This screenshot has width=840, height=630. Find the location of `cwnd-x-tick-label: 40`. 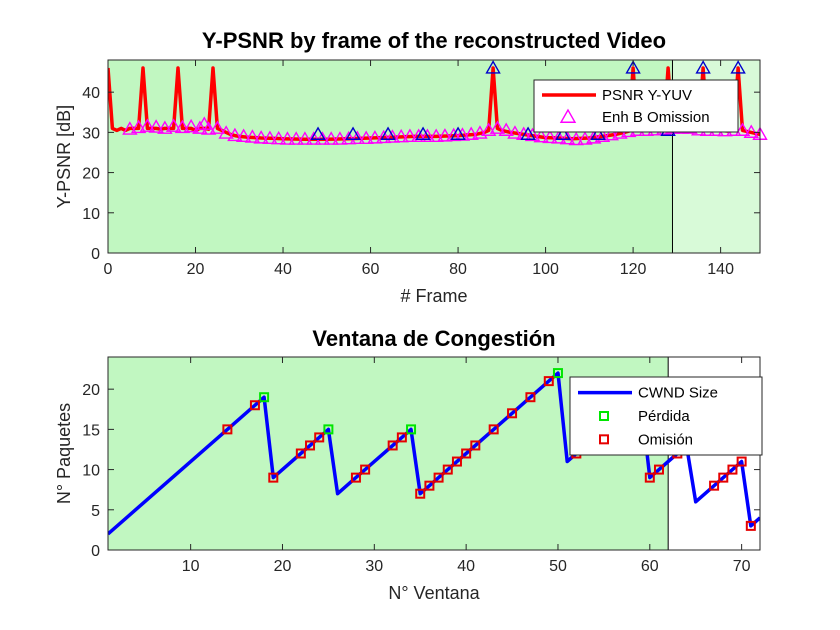

cwnd-x-tick-label: 40 is located at coordinates (466, 566).